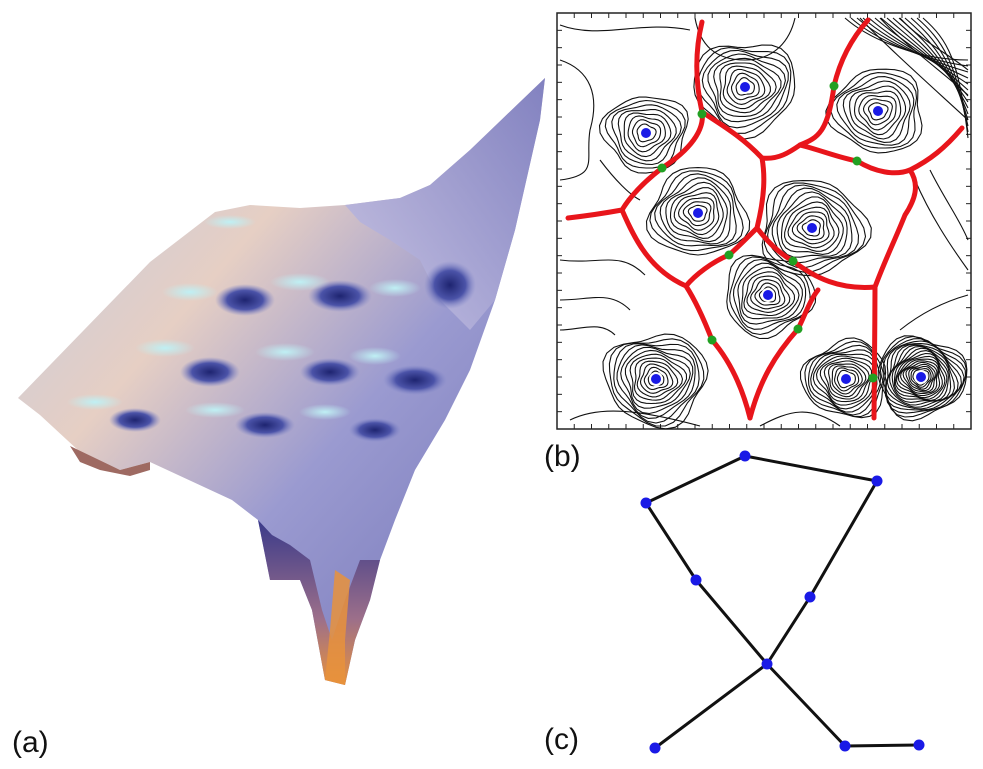 This screenshot has height=769, width=983. Describe the element at coordinates (110, 461) in the screenshot. I see `surface-underside-left` at that location.